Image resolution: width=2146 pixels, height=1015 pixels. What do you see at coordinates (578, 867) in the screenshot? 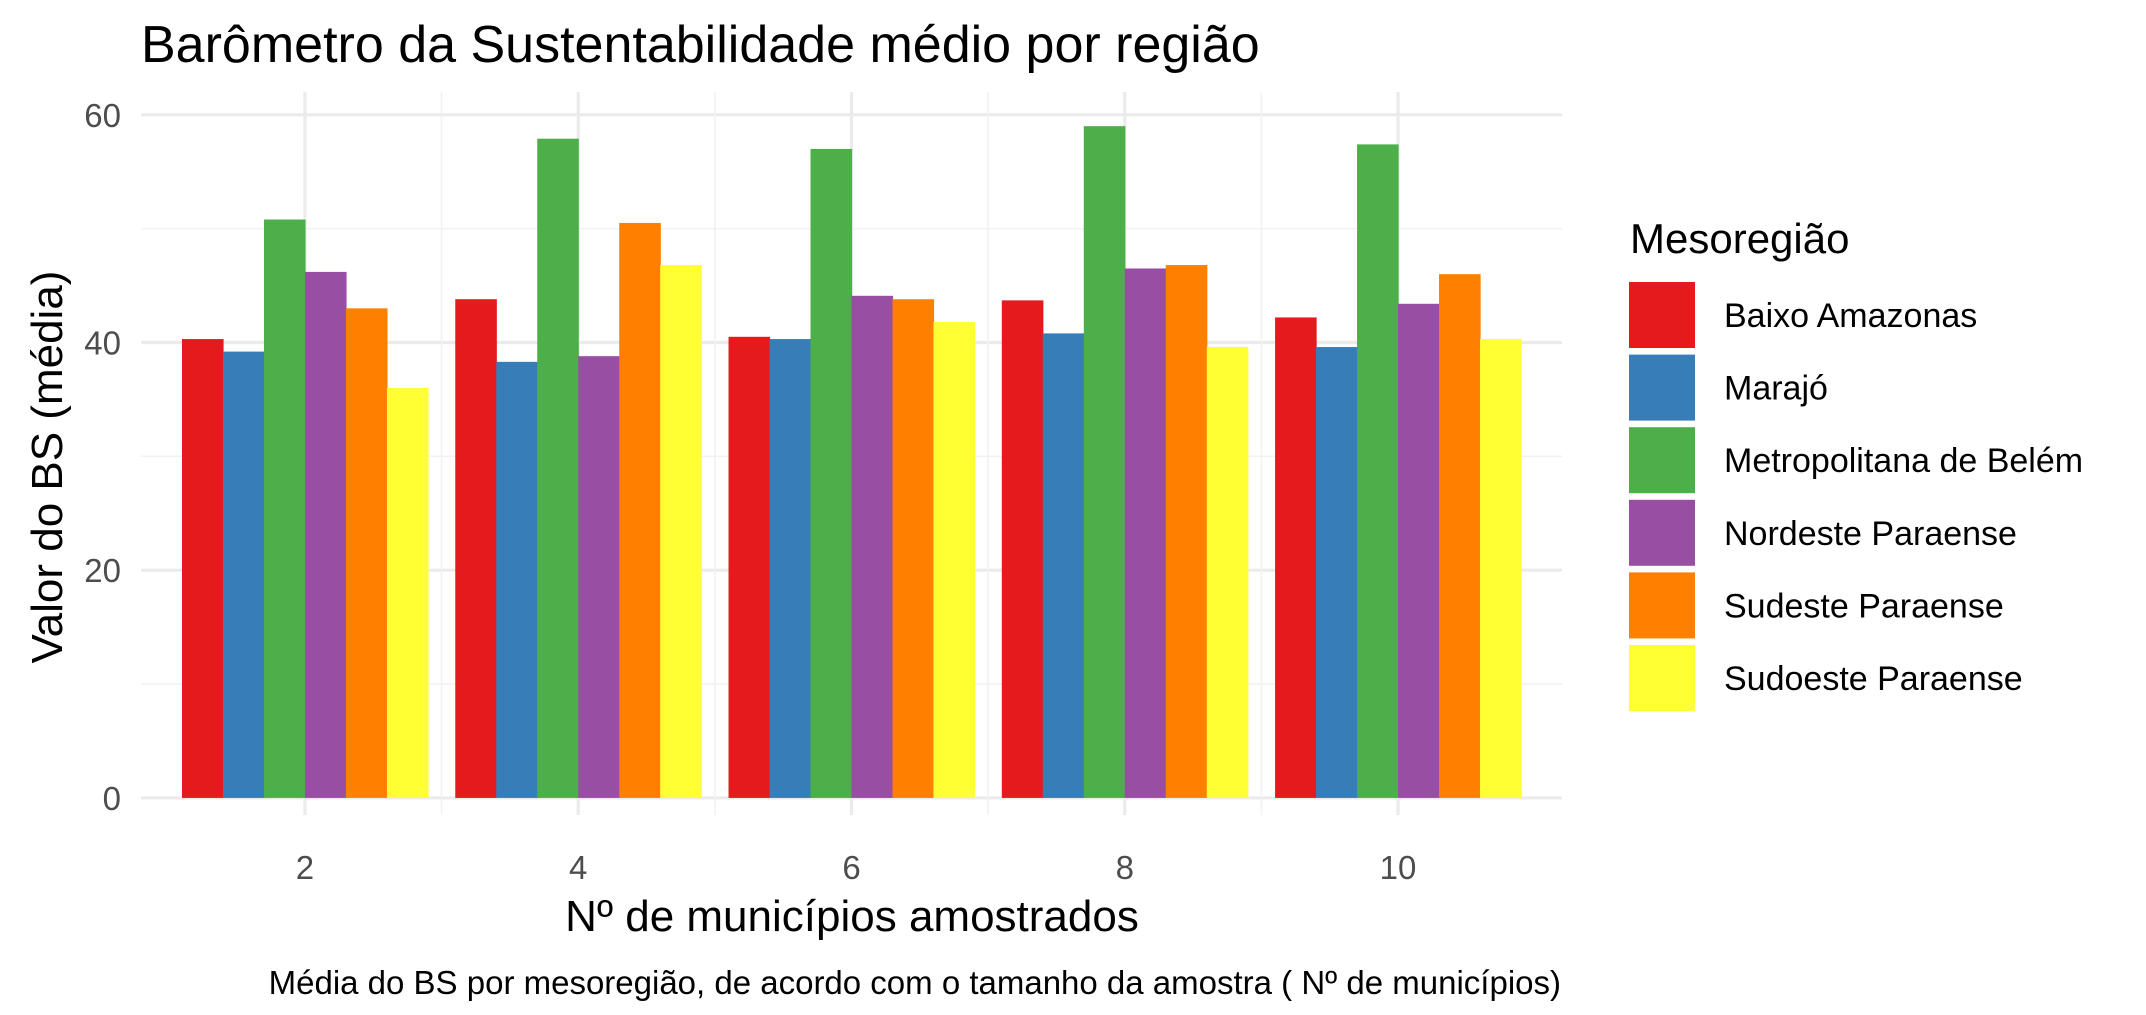
I see `x-tick-label: 4` at bounding box center [578, 867].